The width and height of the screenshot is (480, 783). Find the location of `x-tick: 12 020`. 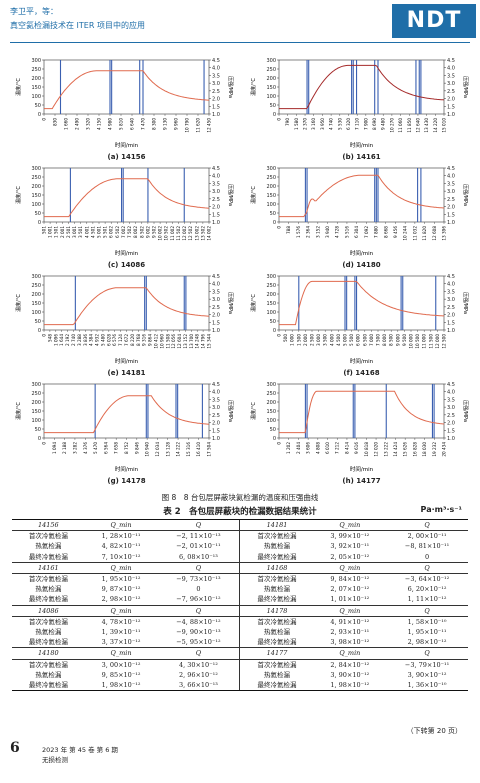

x-tick: 12 020 is located at coordinates (376, 449).